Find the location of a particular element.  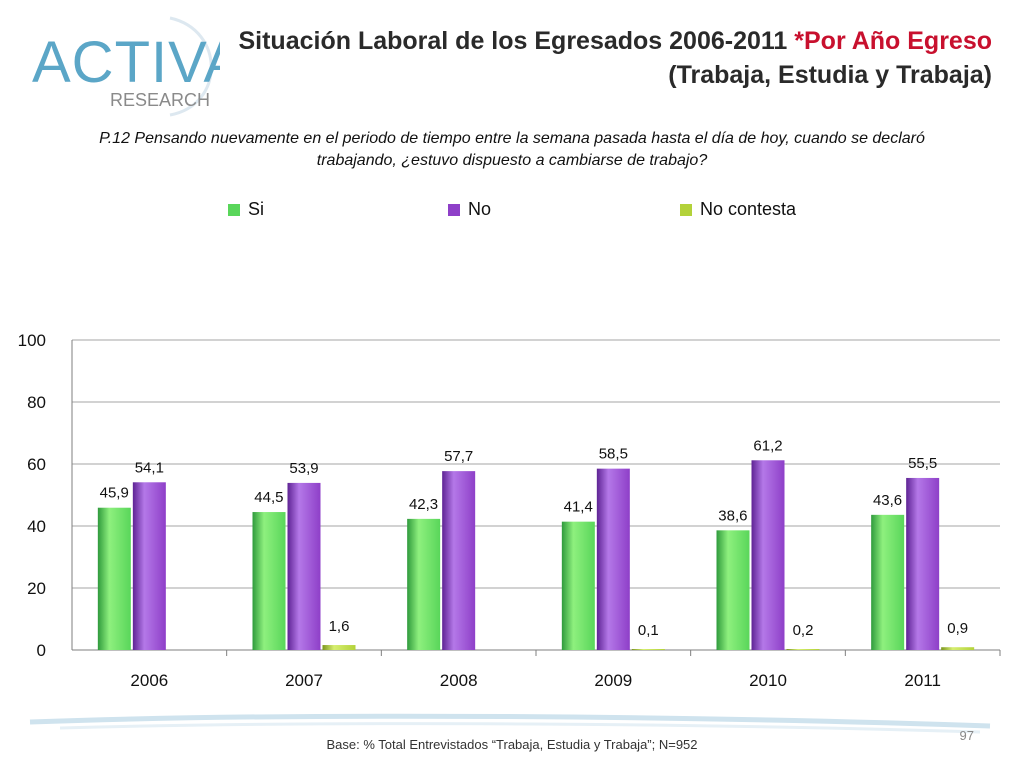

bar-no-2009 is located at coordinates (613, 559).